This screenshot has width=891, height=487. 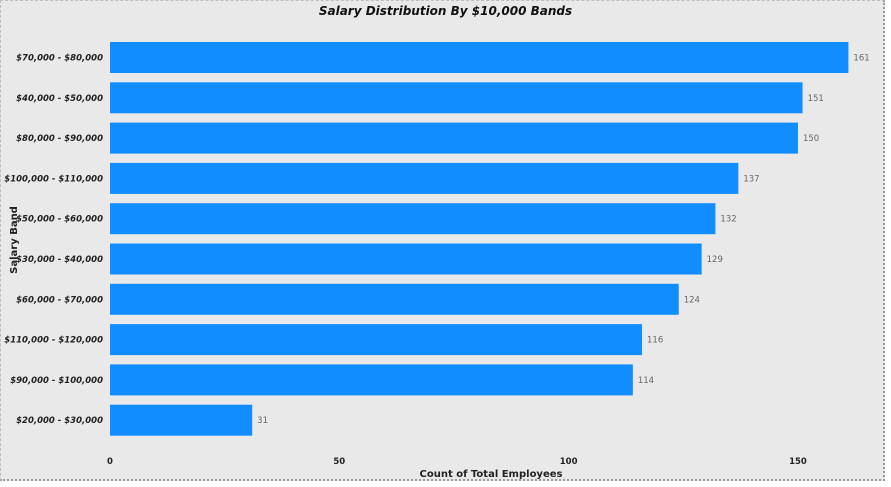 I want to click on category-label: $20,000 - $30,000, so click(x=59, y=421).